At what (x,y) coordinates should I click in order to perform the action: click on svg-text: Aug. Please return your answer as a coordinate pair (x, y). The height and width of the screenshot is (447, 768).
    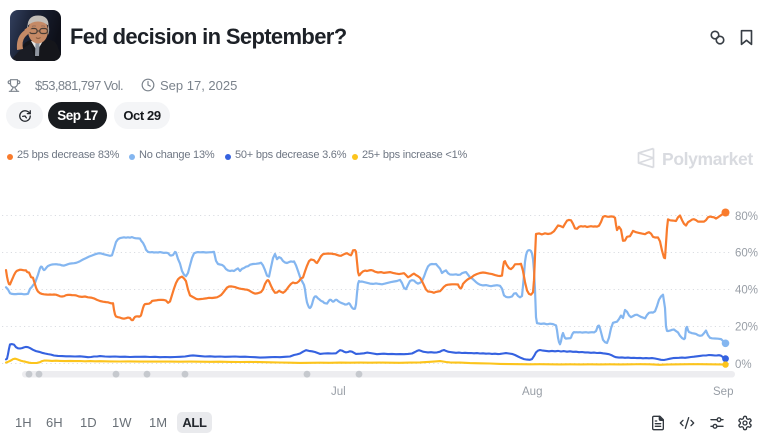
    Looking at the image, I should click on (532, 392).